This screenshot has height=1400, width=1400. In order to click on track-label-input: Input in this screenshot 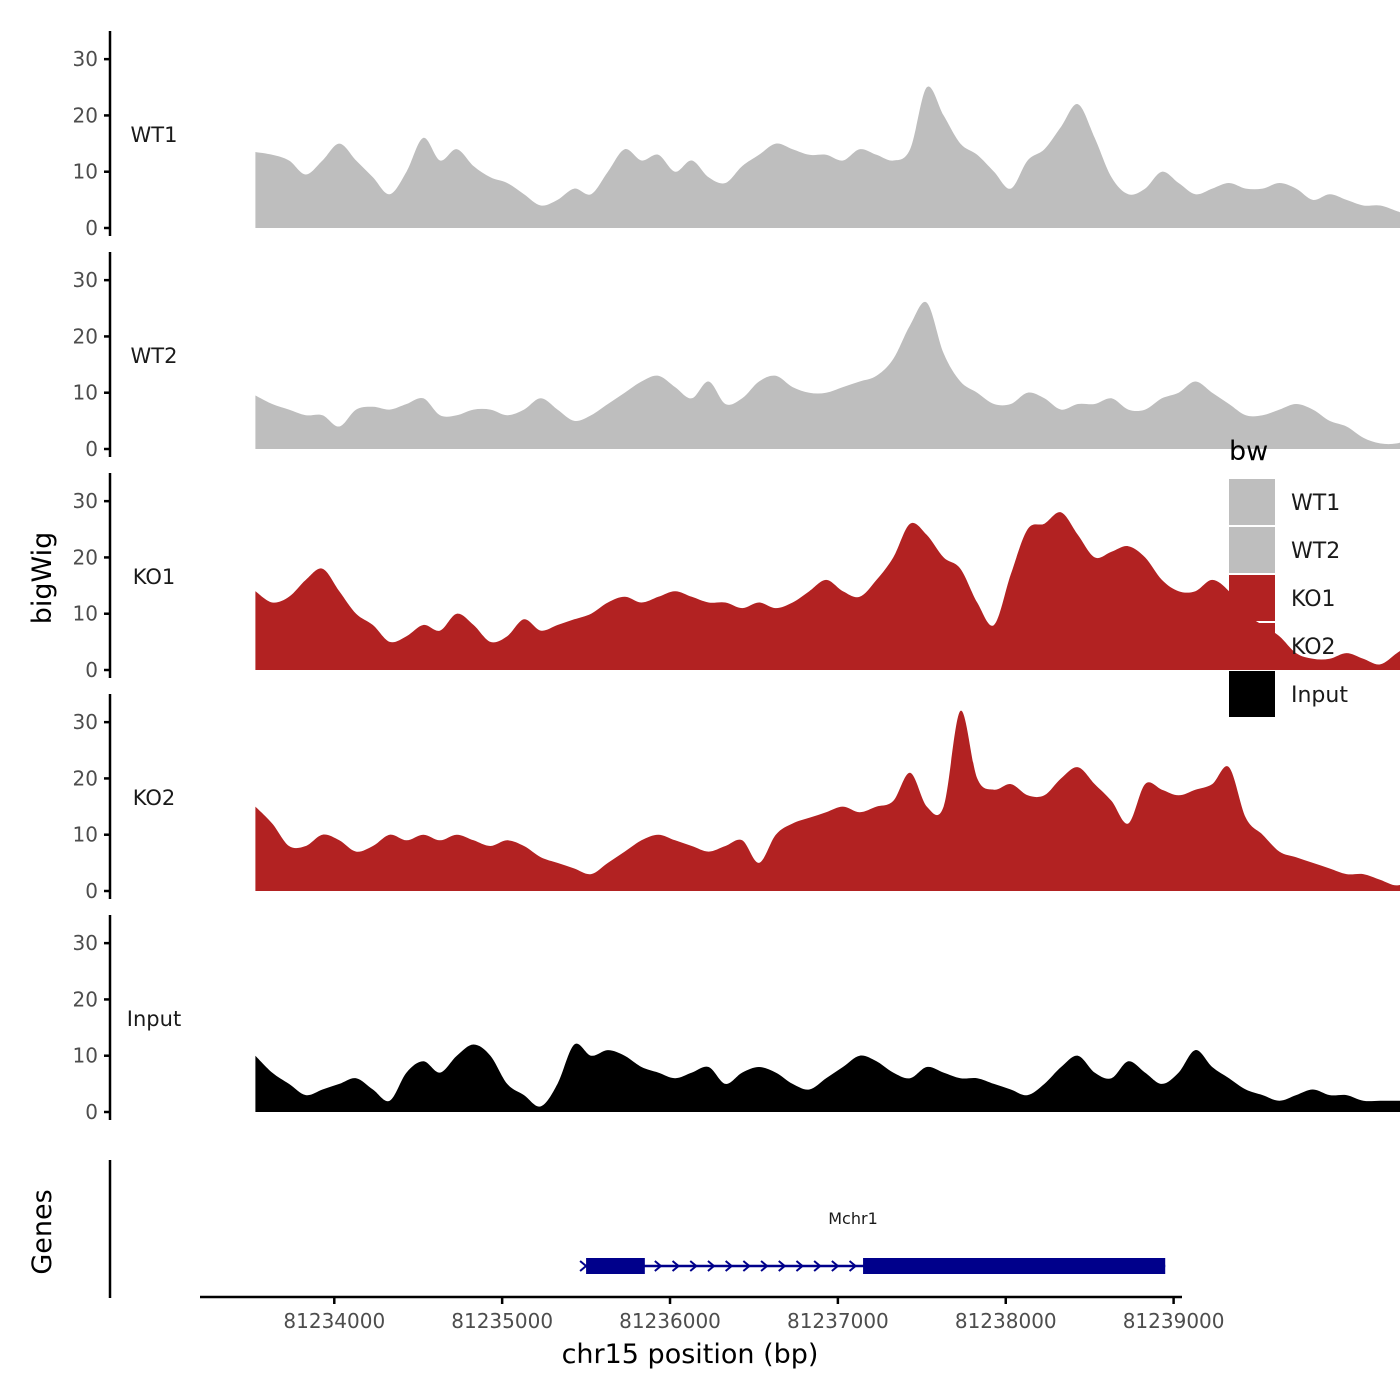, I will do `click(154, 1019)`.